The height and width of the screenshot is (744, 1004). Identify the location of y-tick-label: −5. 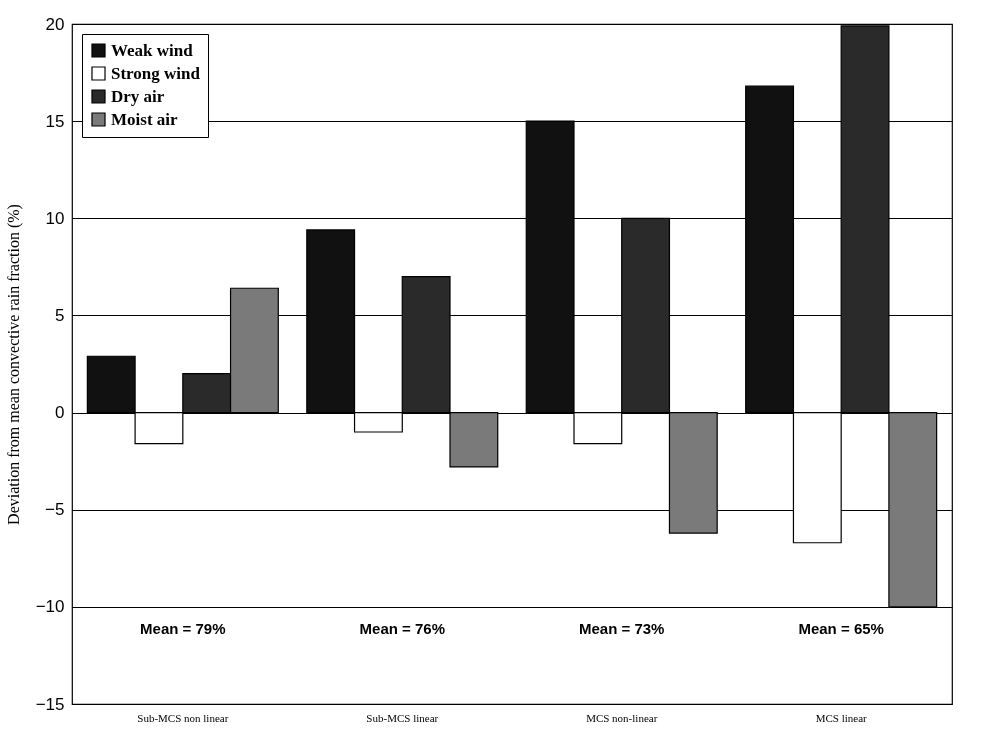
(55, 510).